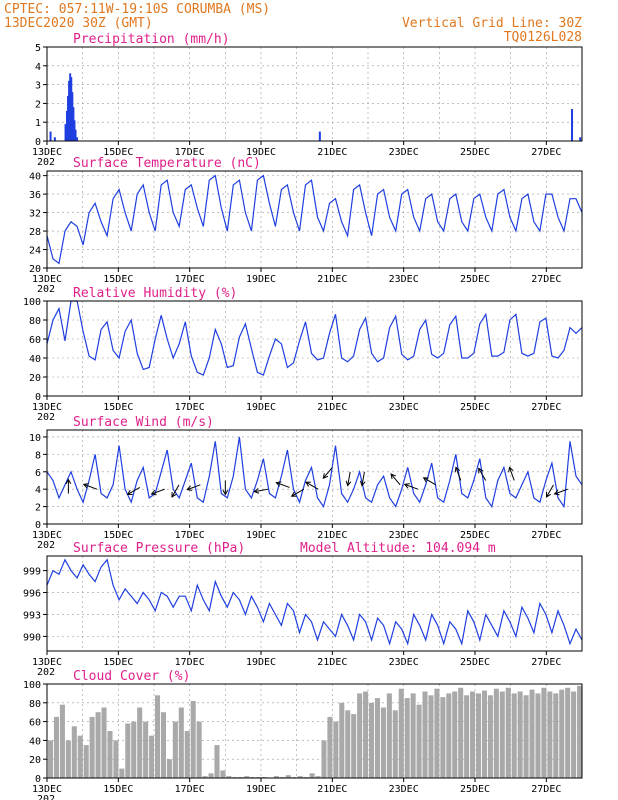  What do you see at coordinates (35, 741) in the screenshot?
I see `y-tick-label: 40` at bounding box center [35, 741].